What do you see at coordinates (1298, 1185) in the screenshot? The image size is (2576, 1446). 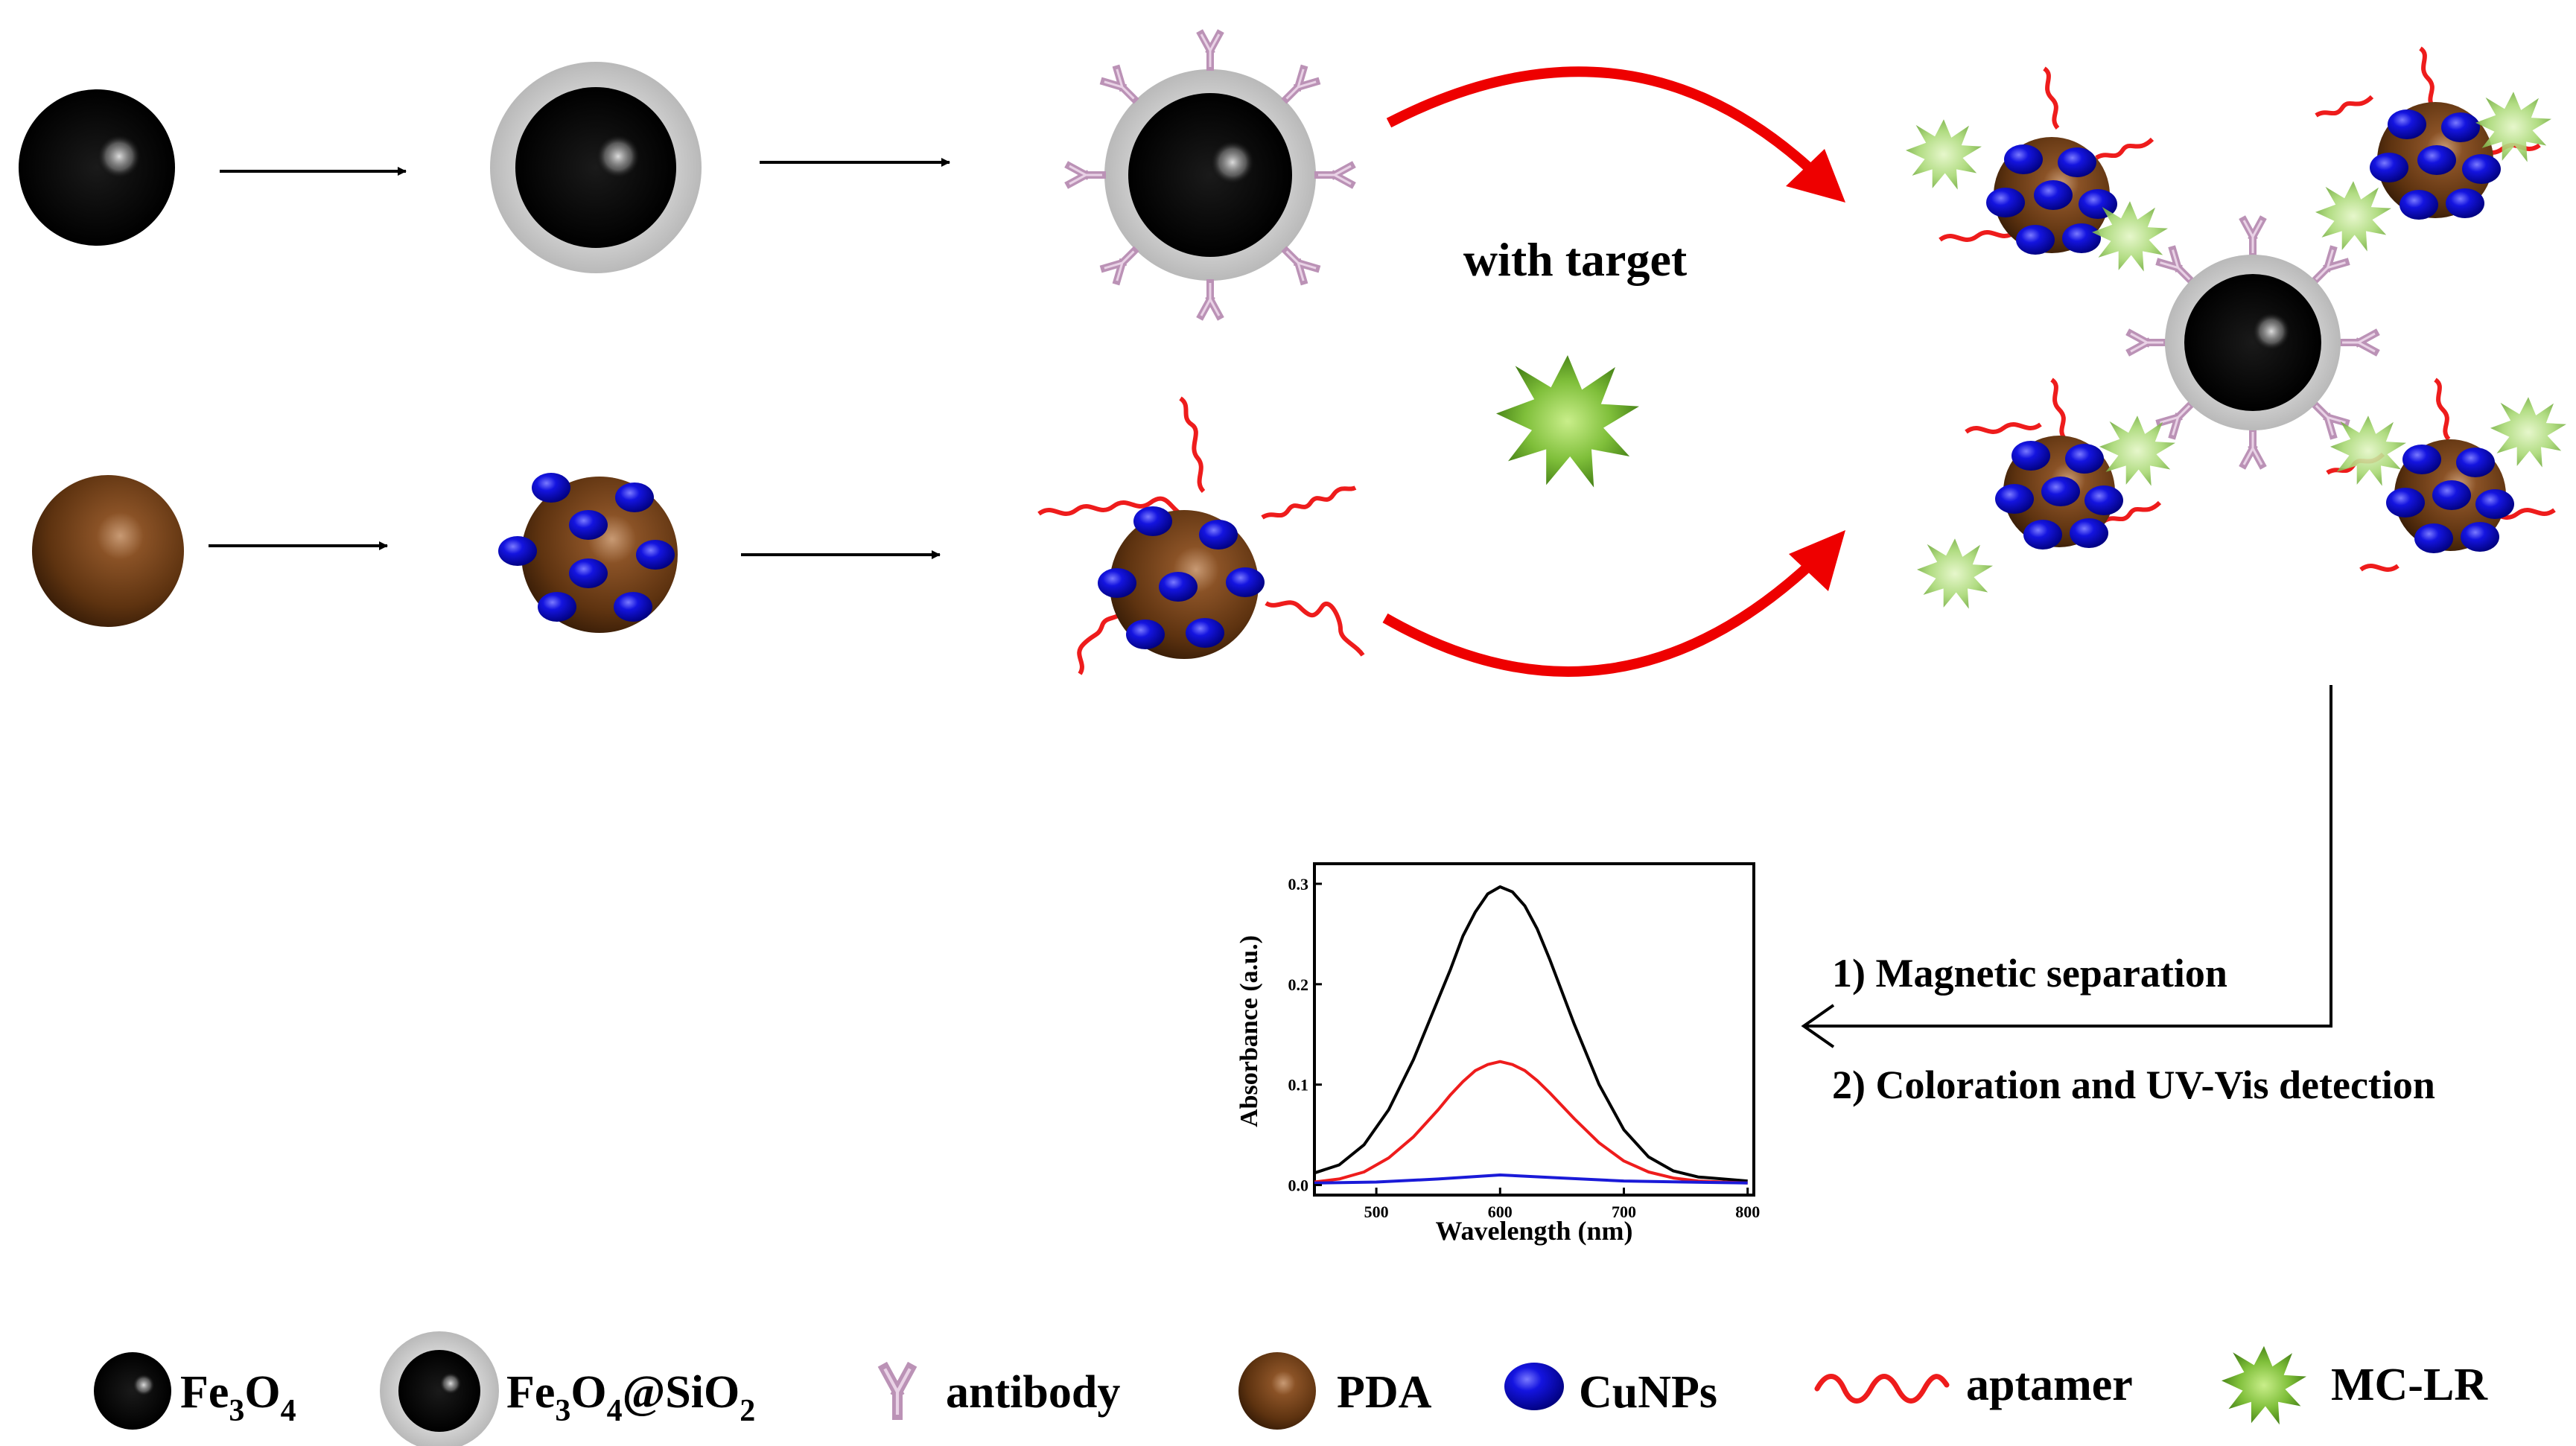 I see `y-tick-label: 0.0` at bounding box center [1298, 1185].